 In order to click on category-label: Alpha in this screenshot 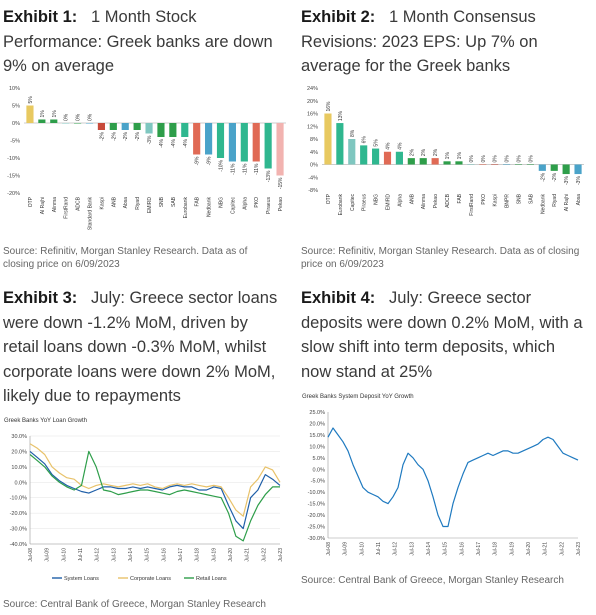, I will do `click(400, 200)`.